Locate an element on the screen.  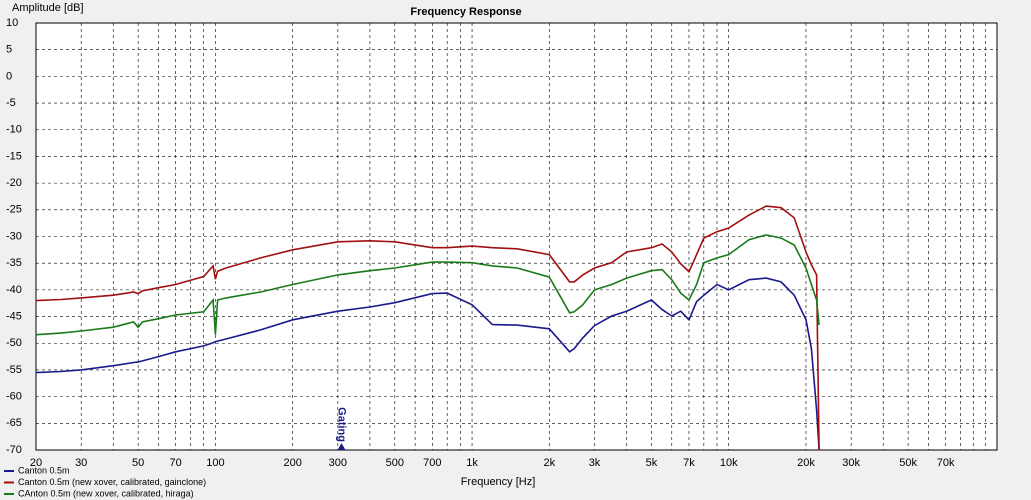
x-tick-label: 30k is located at coordinates (851, 463).